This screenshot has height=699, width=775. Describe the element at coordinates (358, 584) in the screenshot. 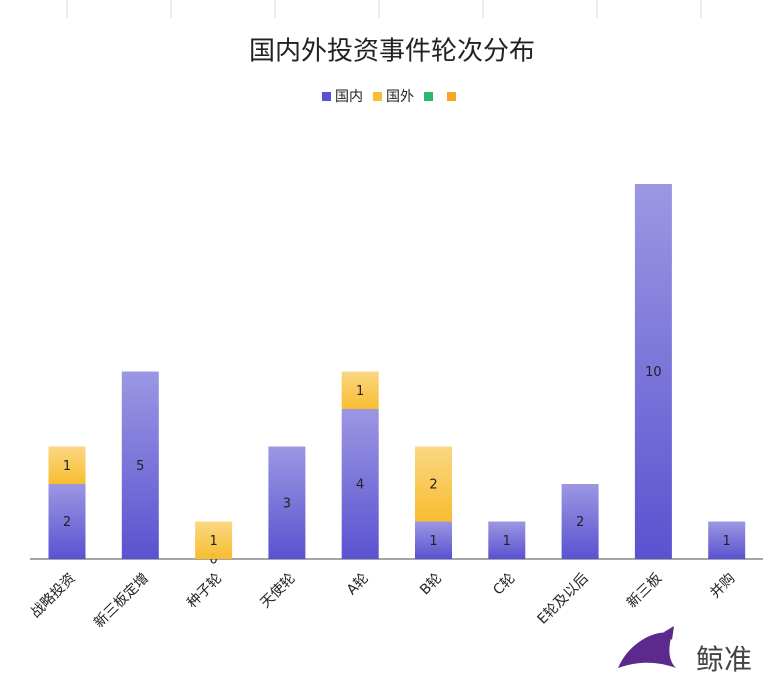

I see `x-tick-label: A轮` at that location.